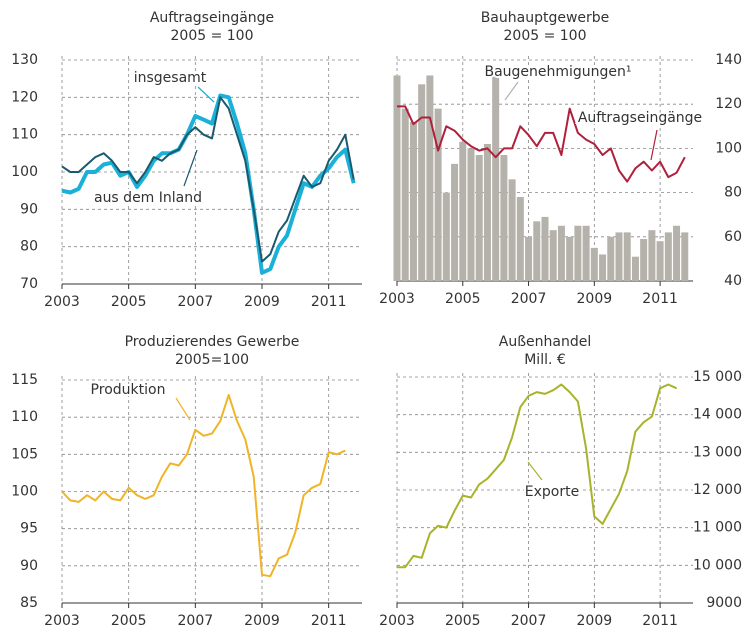 The width and height of the screenshot is (752, 638). Describe the element at coordinates (717, 377) in the screenshot. I see `y-tick-label: 15 000` at that location.